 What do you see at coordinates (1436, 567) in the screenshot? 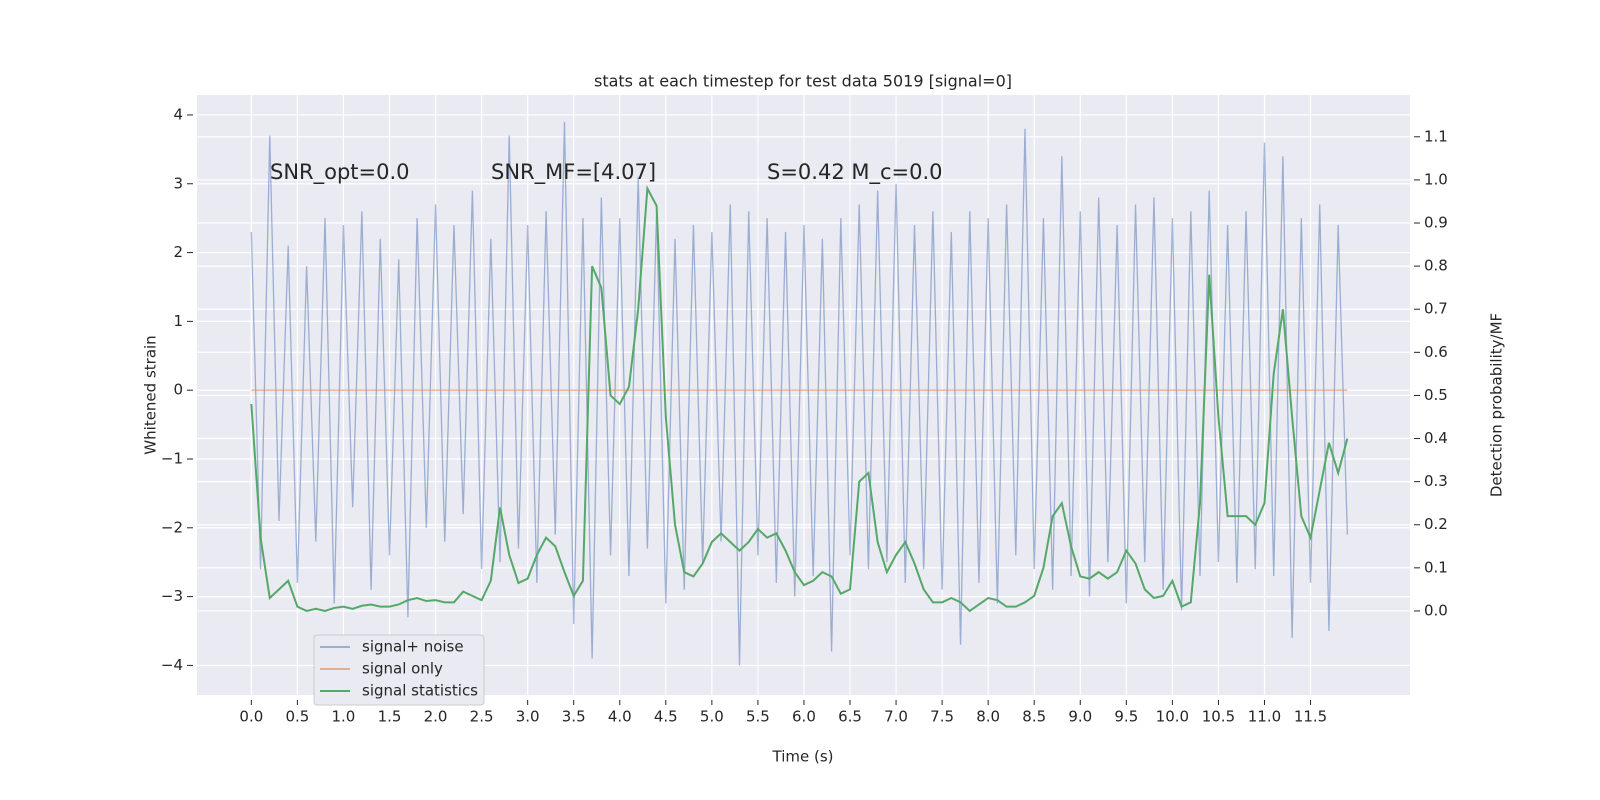
I see `y2-tick-label: 0.1` at bounding box center [1436, 567].